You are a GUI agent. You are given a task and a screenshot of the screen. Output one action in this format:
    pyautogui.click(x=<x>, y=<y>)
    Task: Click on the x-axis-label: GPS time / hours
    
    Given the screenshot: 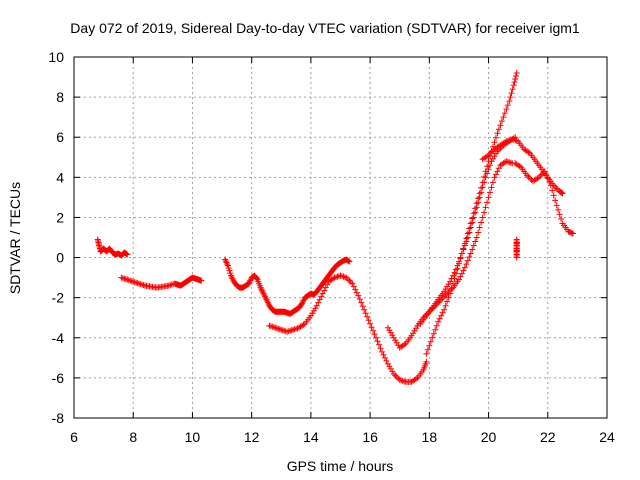 What is the action you would take?
    pyautogui.click(x=340, y=466)
    